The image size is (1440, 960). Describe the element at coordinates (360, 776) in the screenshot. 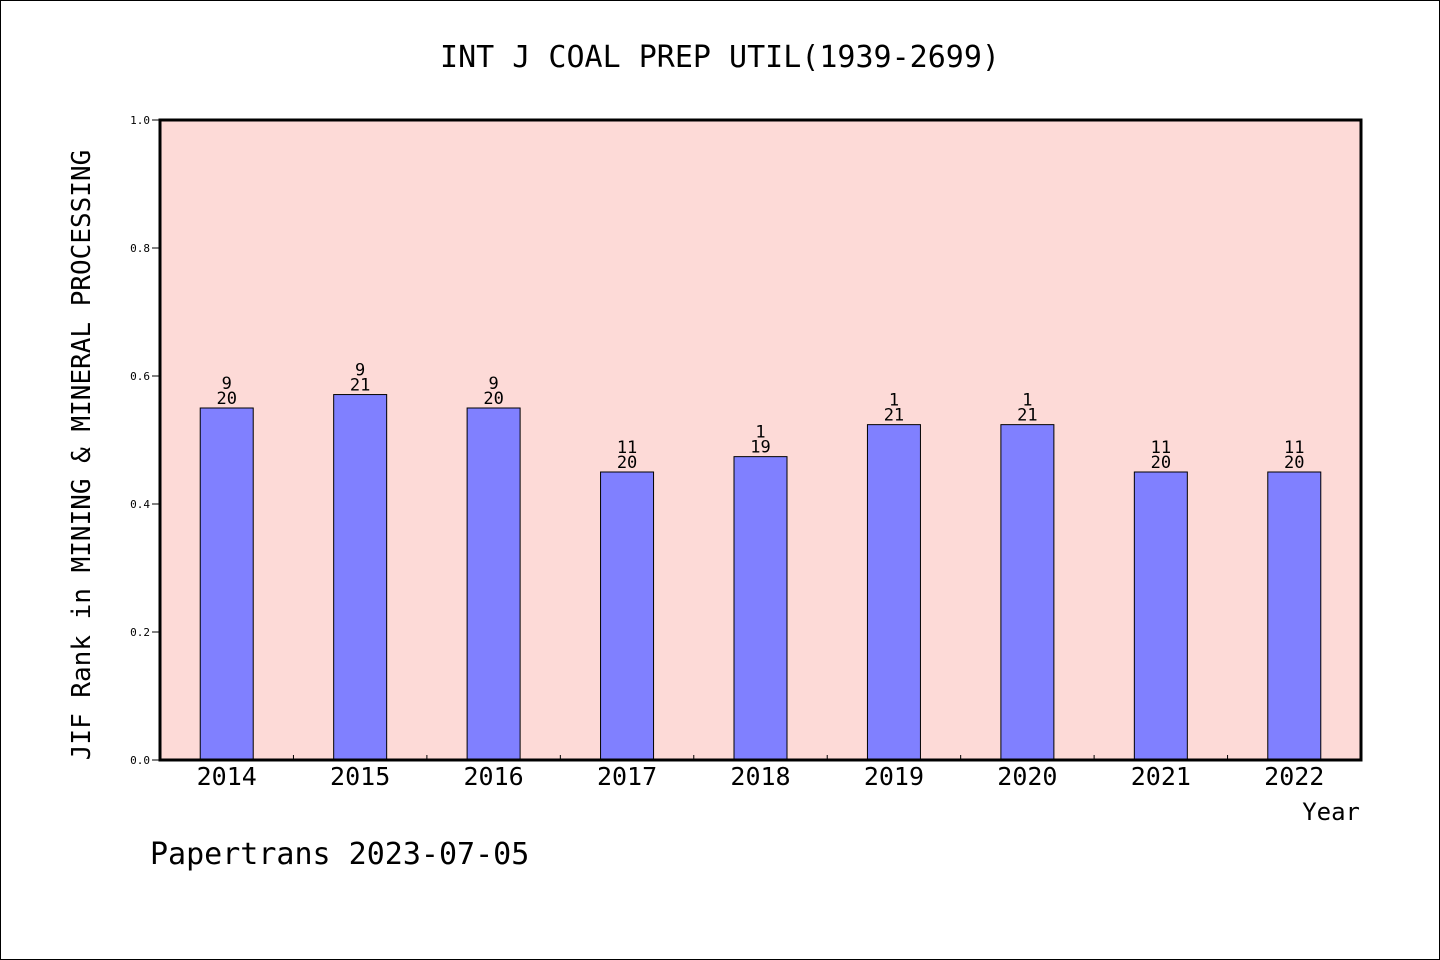

I see `x-tick-label-2015: 2015` at that location.